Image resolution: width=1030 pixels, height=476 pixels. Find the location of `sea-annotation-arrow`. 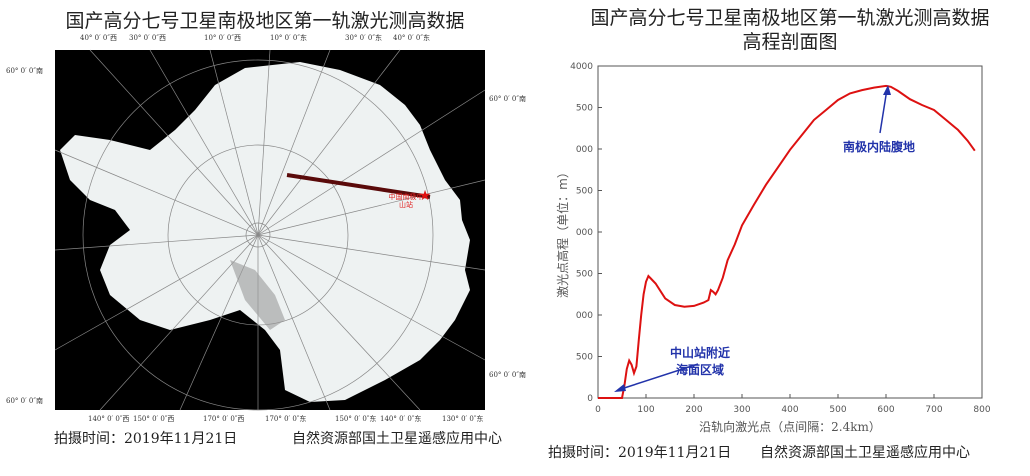

sea-annotation-arrow is located at coordinates (658, 377).